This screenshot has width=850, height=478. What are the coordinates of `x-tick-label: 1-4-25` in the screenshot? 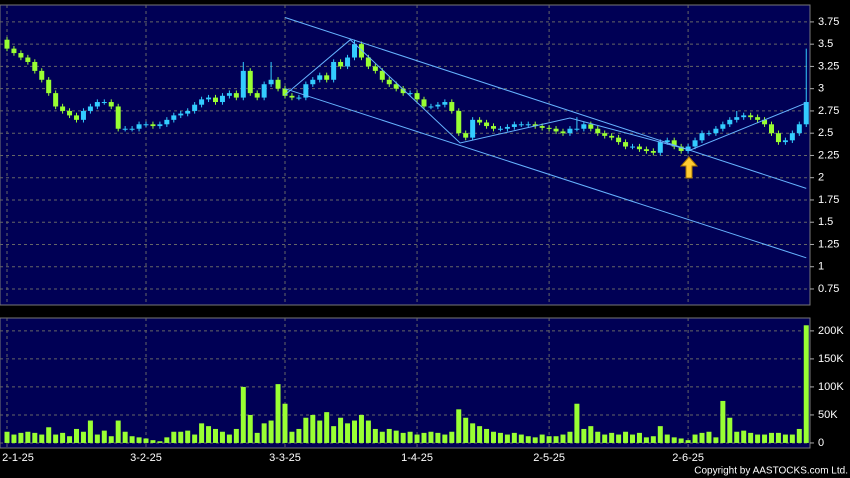 It's located at (417, 458).